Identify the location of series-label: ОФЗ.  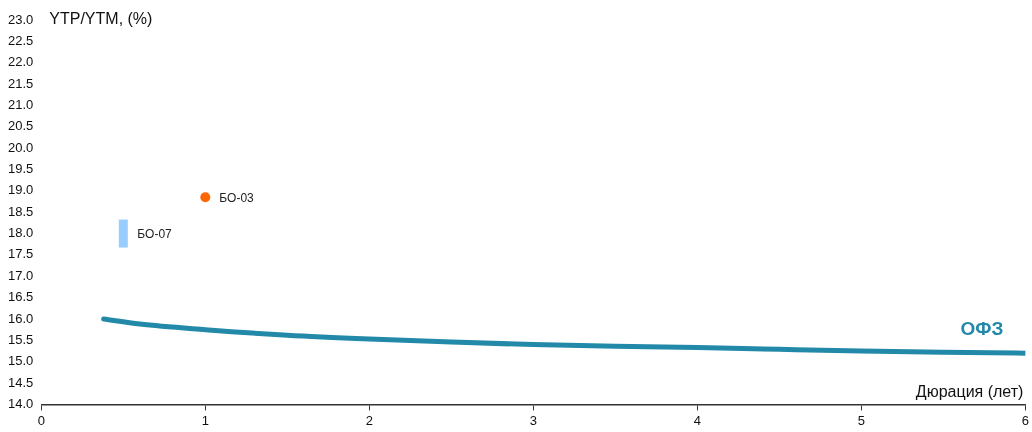
(982, 328).